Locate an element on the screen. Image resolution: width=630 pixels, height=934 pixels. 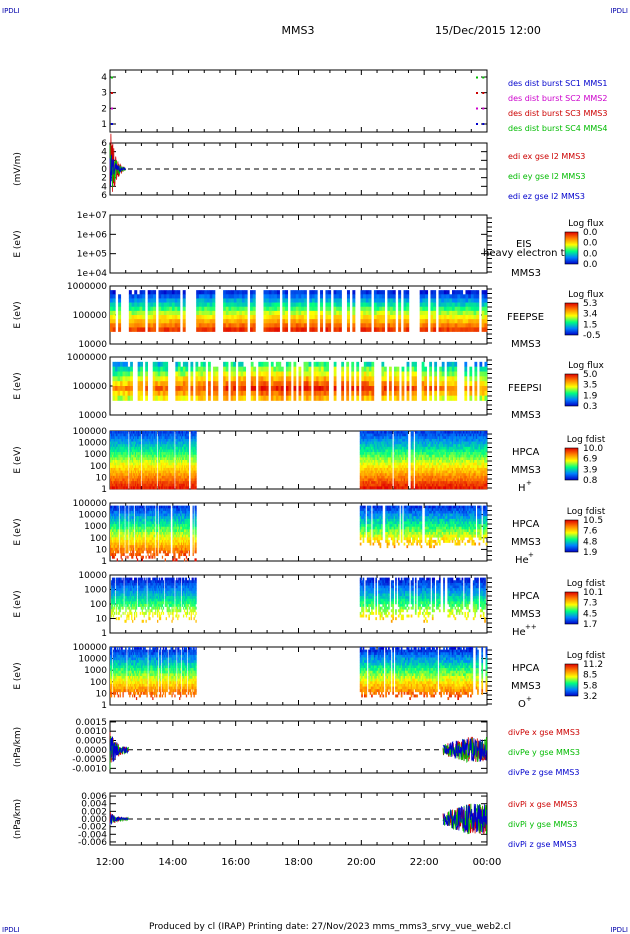
panel-hpca-h-ytick-label: 100 is located at coordinates (98, 467).